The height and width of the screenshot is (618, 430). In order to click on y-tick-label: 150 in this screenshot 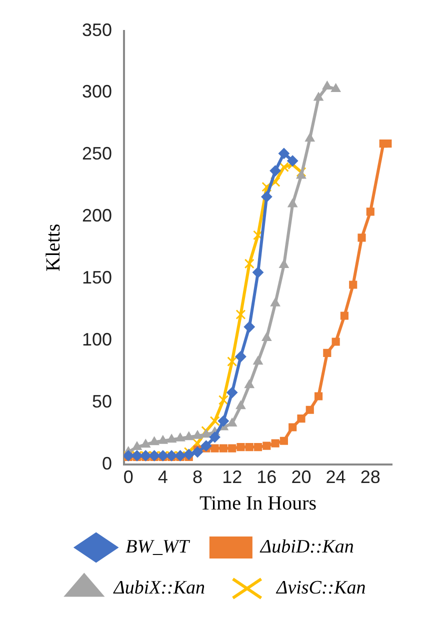, I will do `click(97, 278)`.